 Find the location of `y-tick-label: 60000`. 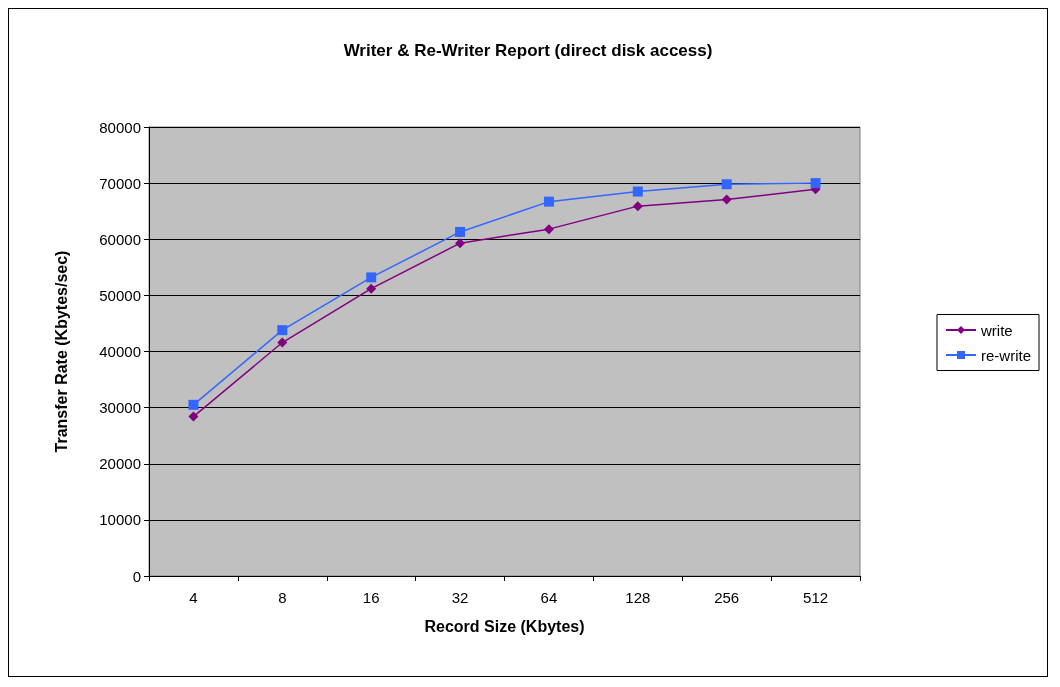

y-tick-label: 60000 is located at coordinates (120, 239).